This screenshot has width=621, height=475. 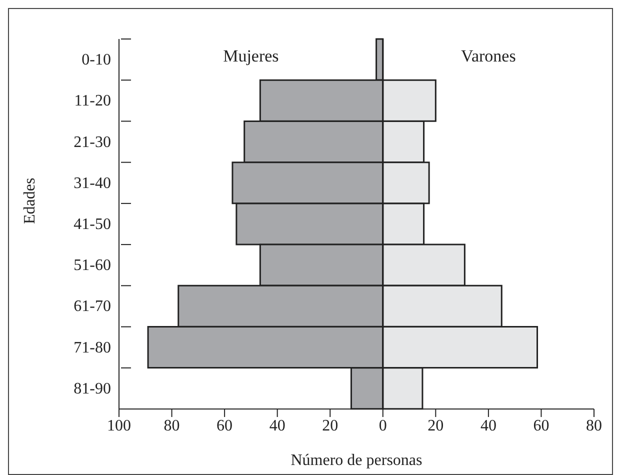 What do you see at coordinates (92, 307) in the screenshot?
I see `y-tick-label: 61-70` at bounding box center [92, 307].